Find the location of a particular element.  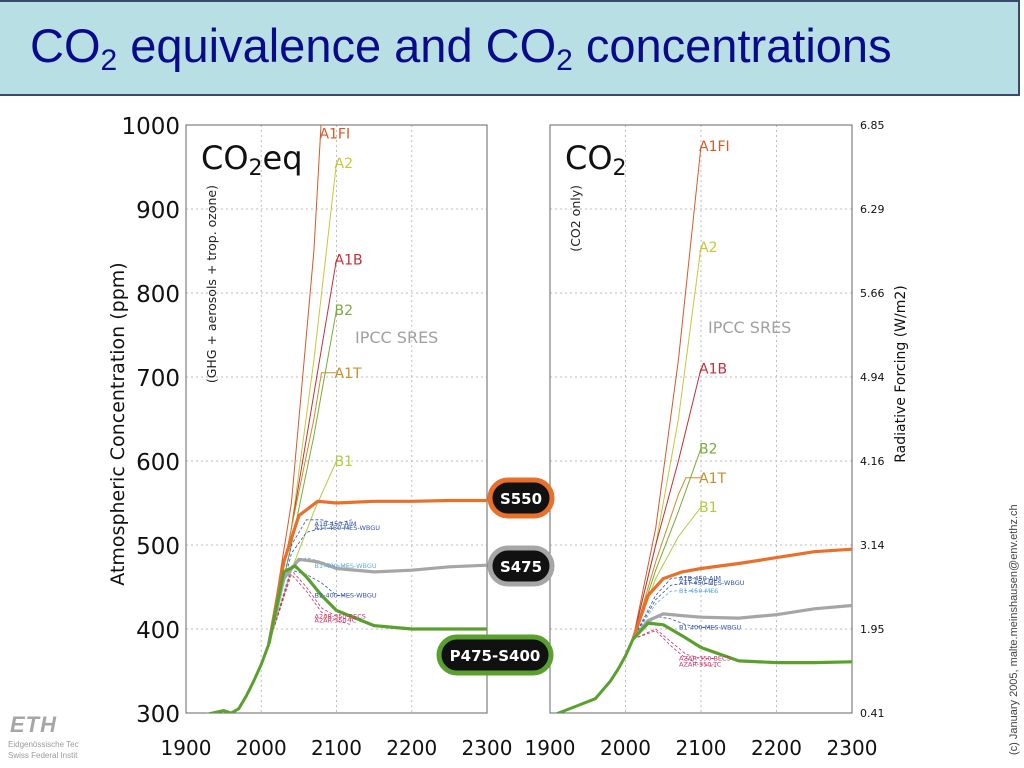

title-part: concentrations is located at coordinates (732, 45).